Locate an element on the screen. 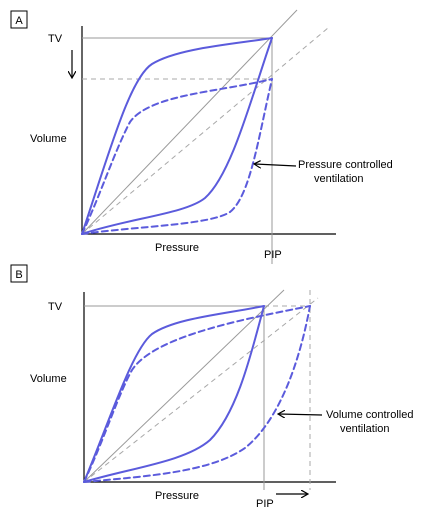  panel-a-dashed-inflation-curve is located at coordinates (177, 156).